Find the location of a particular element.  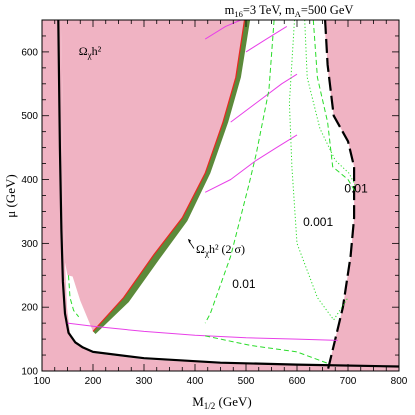

band-arrow-head is located at coordinates (189, 241).